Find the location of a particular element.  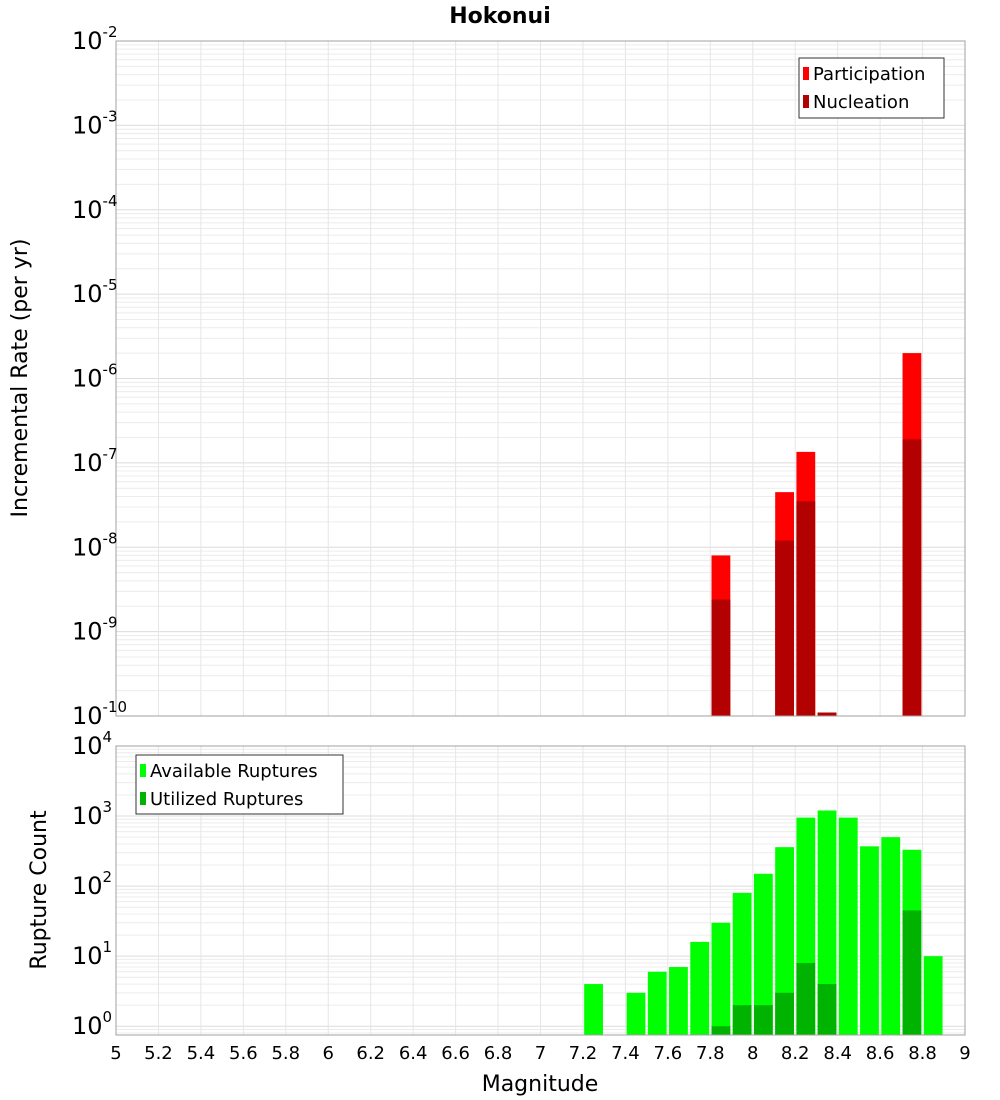

x-tick-label: 9 is located at coordinates (964, 1053).